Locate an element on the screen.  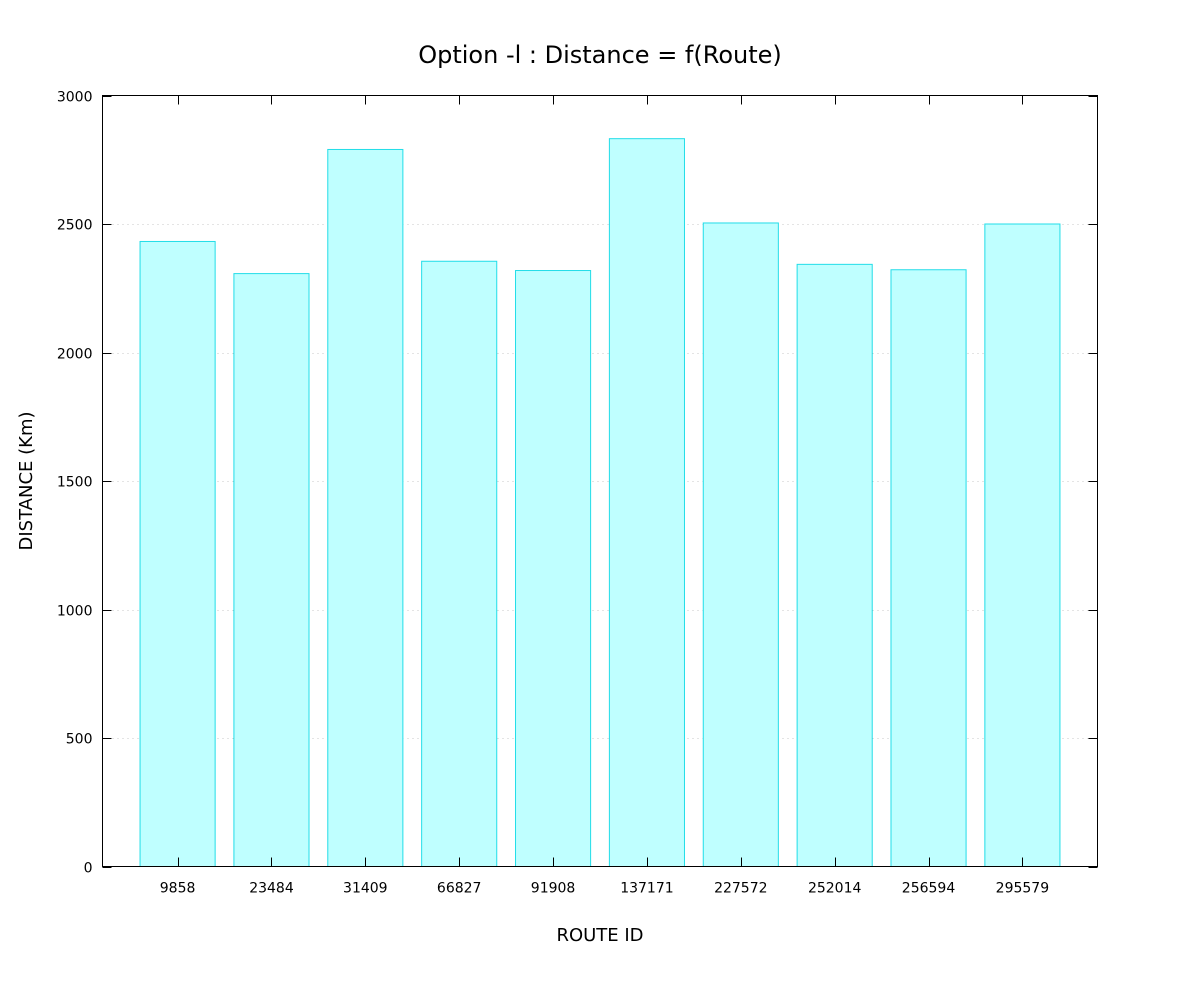
x-tick-label: 23484 is located at coordinates (271, 889).